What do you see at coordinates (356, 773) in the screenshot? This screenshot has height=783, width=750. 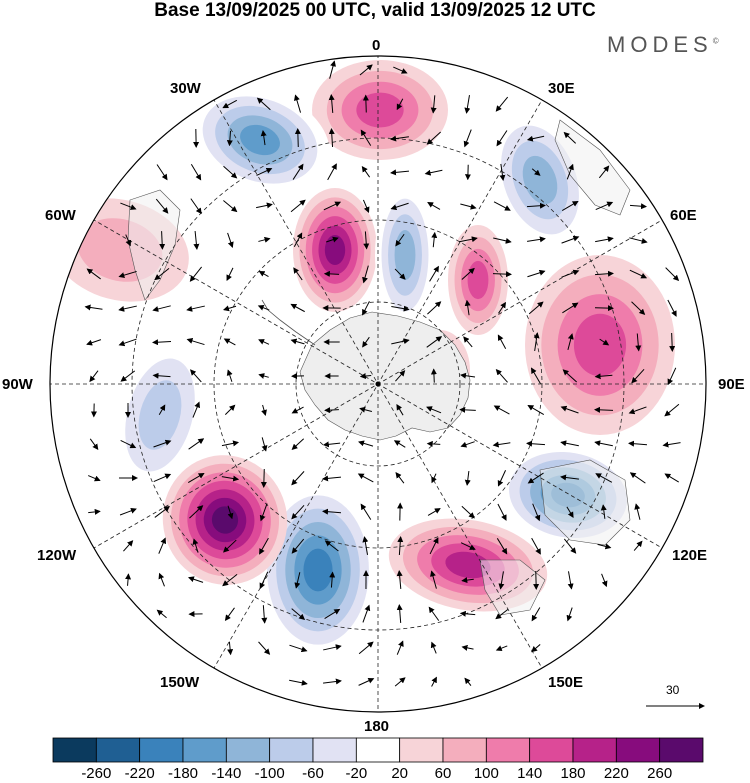 I see `colorbar-tick-label: -20` at bounding box center [356, 773].